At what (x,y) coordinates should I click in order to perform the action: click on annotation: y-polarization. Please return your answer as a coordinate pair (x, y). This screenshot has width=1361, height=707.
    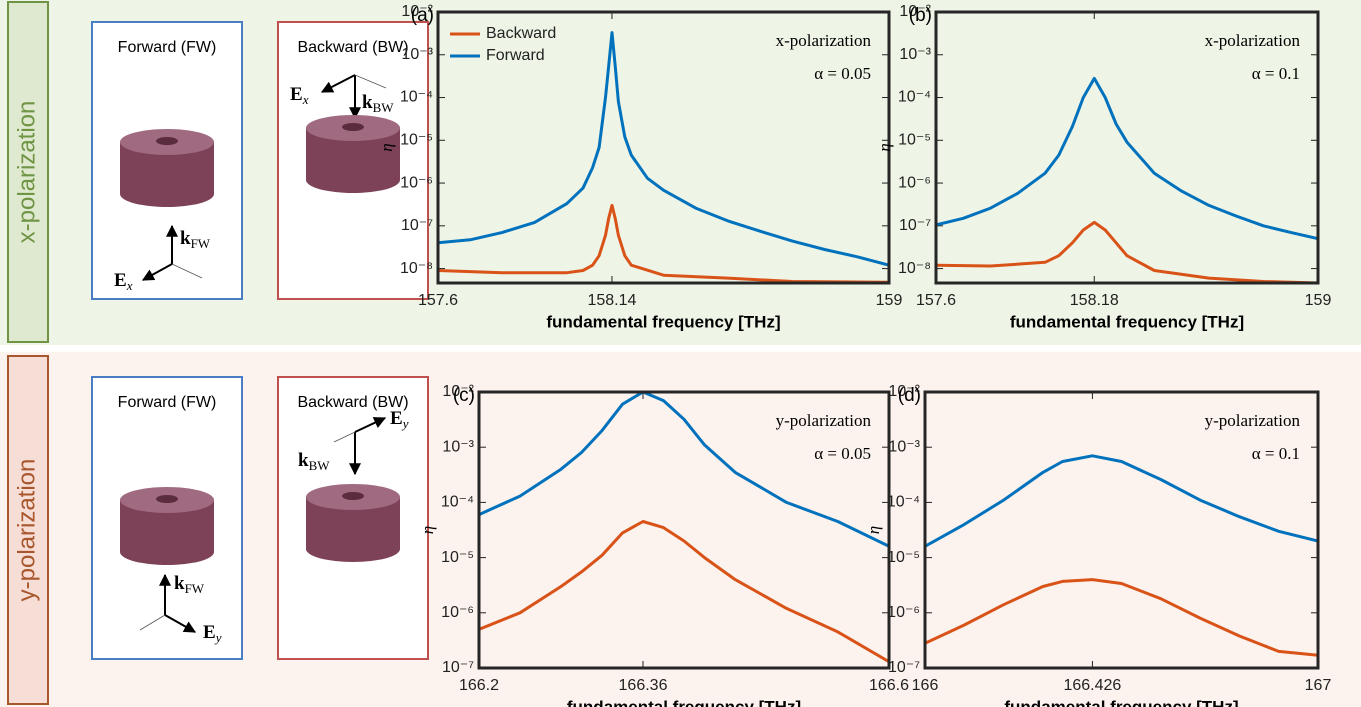
    Looking at the image, I should click on (824, 420).